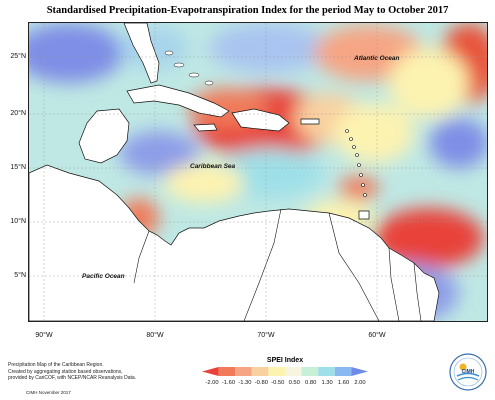  What do you see at coordinates (360, 383) in the screenshot?
I see `legend-tick-label: 2.00` at bounding box center [360, 383].